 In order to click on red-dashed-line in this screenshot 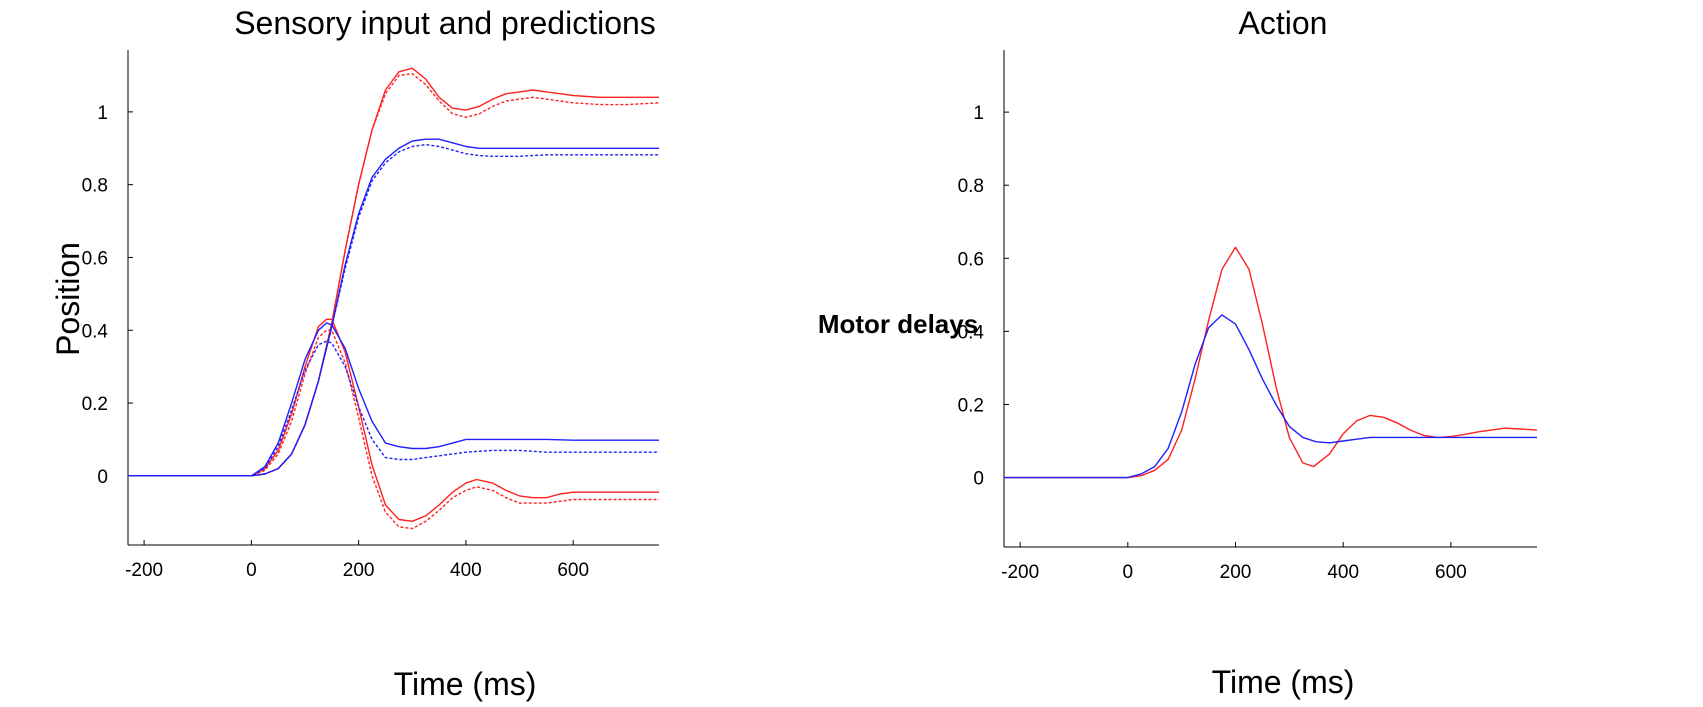, I will do `click(393, 429)`.